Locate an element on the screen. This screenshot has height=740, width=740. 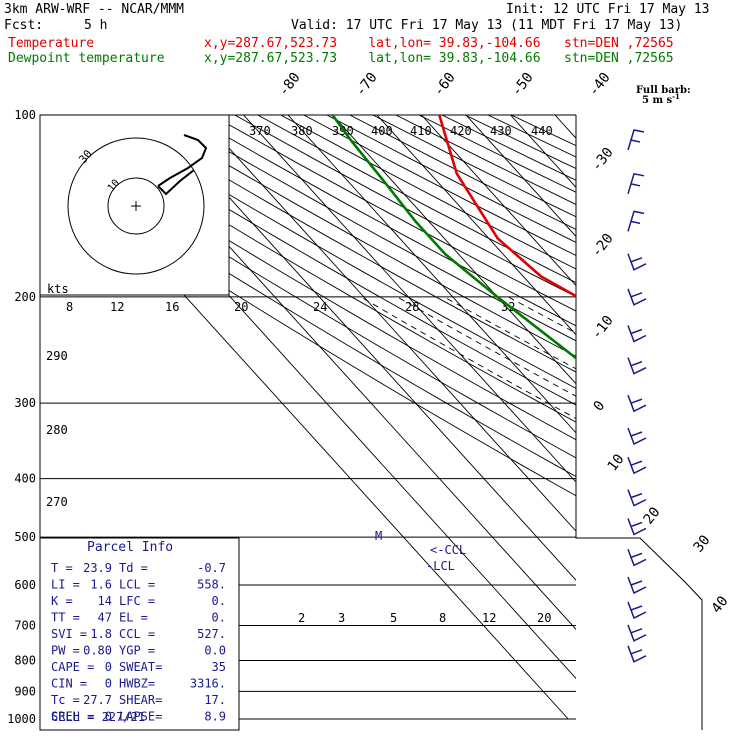
theta-label: 370 is located at coordinates (260, 131).